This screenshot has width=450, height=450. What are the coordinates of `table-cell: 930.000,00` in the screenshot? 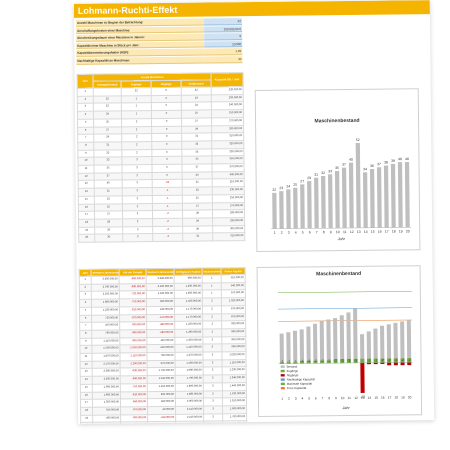 It's located at (233, 324).